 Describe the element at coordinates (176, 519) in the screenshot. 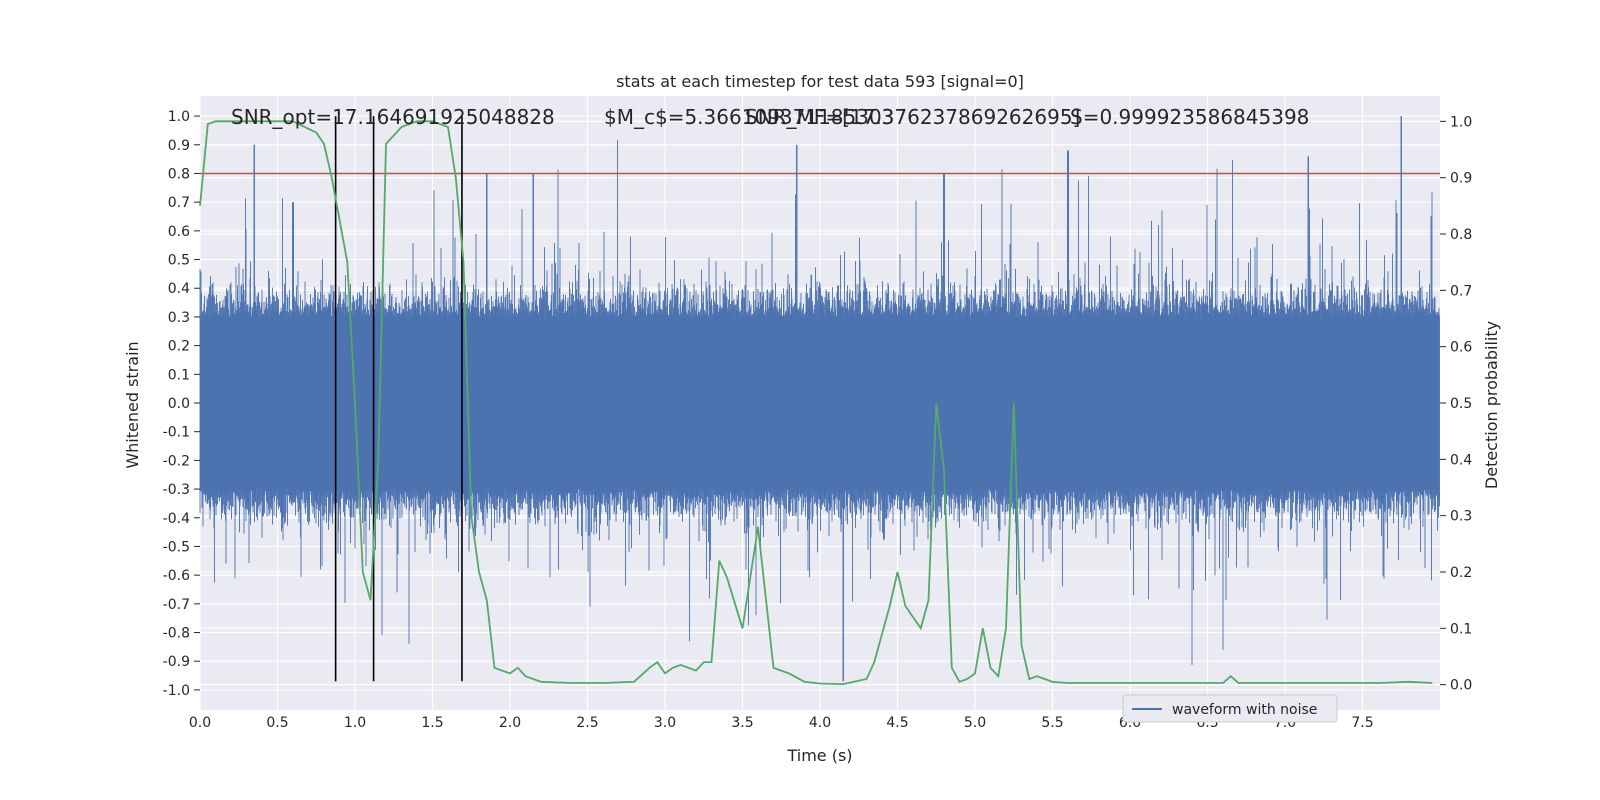

I see `left-tick-label: -0.4` at that location.